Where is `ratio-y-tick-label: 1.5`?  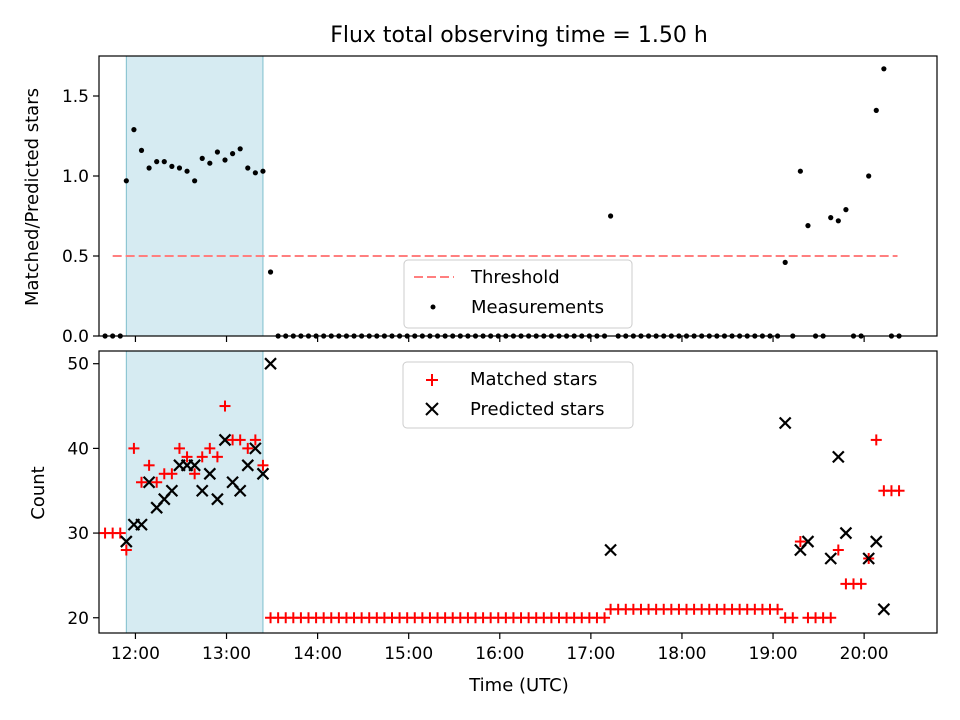 ratio-y-tick-label: 1.5 is located at coordinates (75, 97).